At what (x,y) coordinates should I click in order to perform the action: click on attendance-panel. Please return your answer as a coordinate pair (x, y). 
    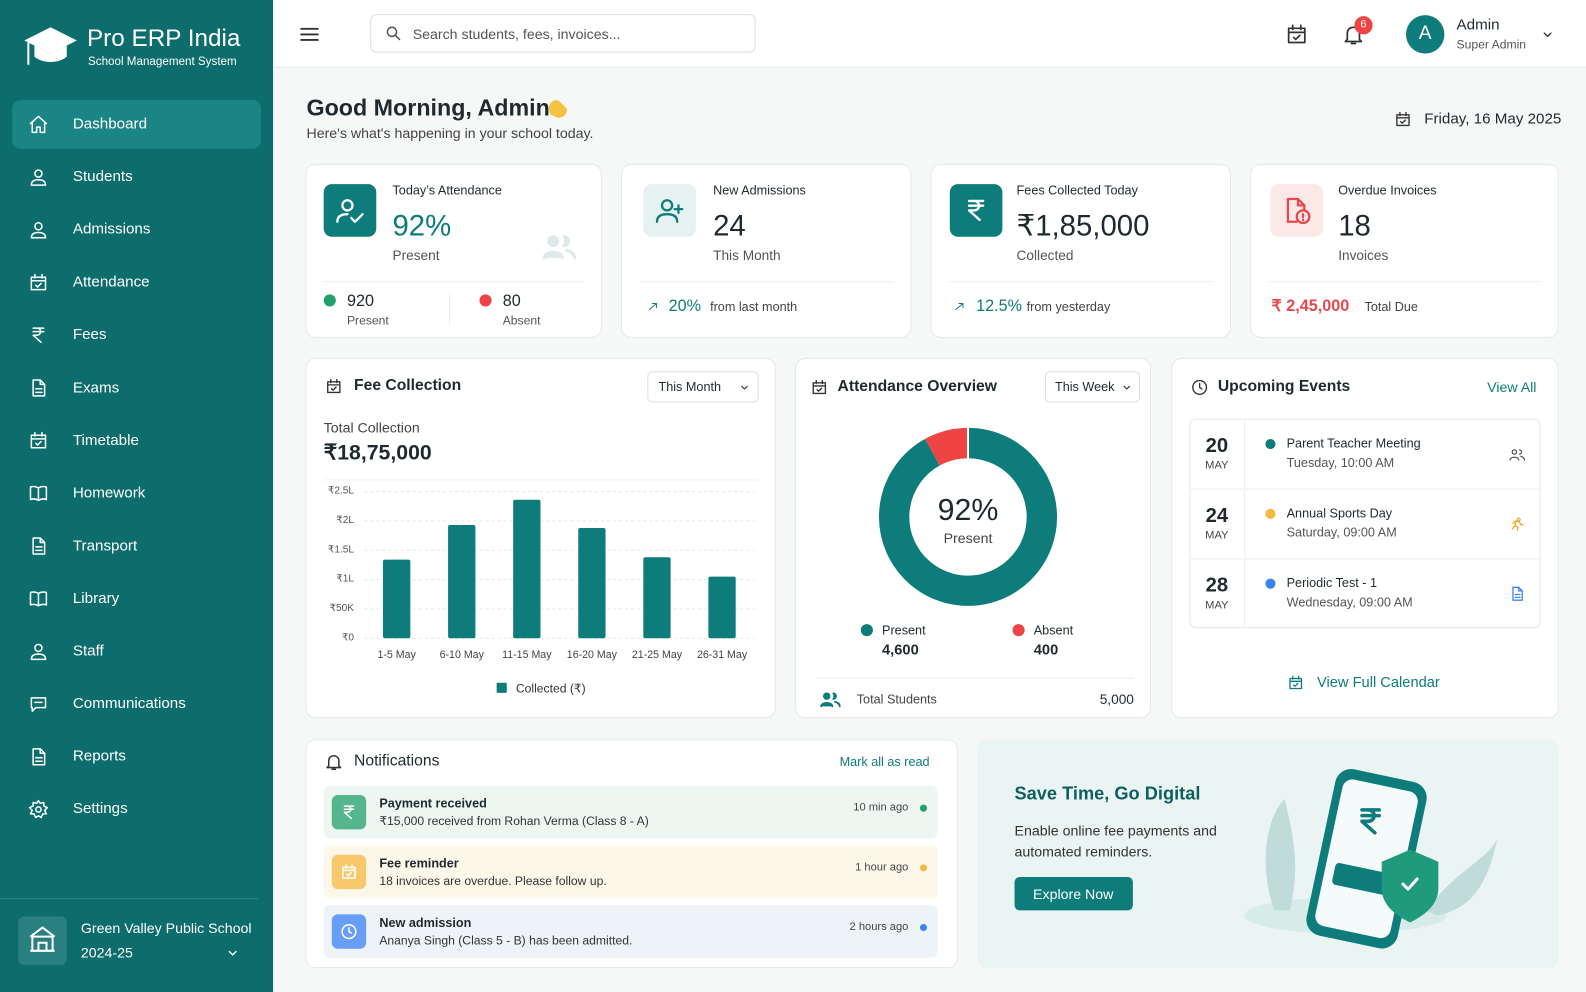
    Looking at the image, I should click on (973, 538).